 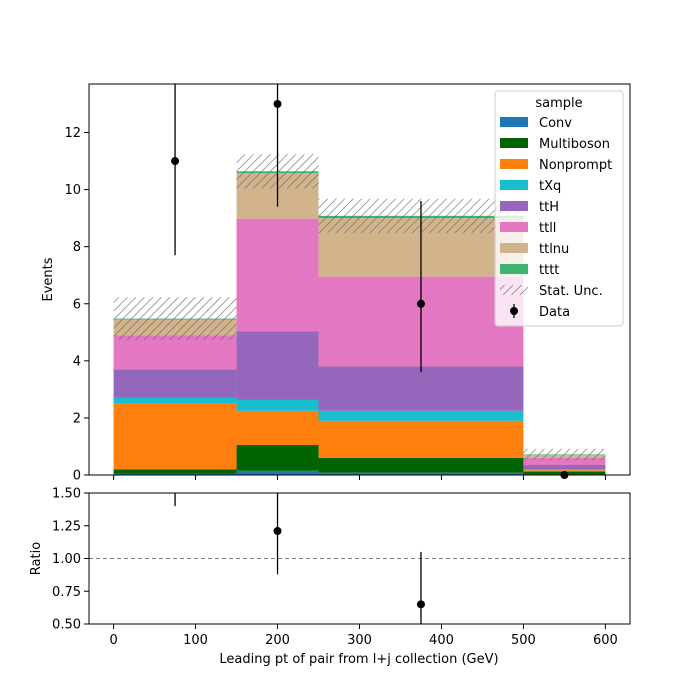 What do you see at coordinates (66, 526) in the screenshot?
I see `ratio-y-tick-label: 1.25` at bounding box center [66, 526].